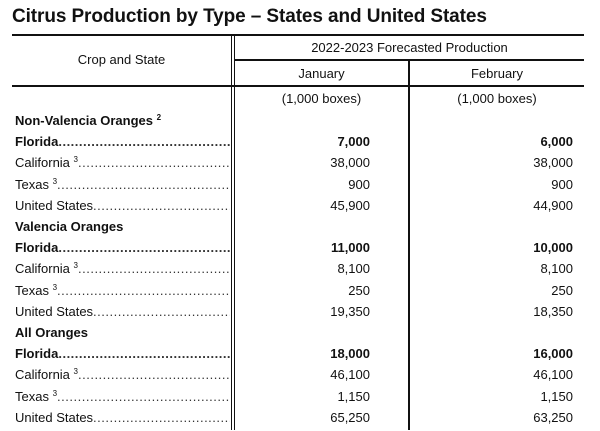  I want to click on january-value: 8,100, so click(353, 269).